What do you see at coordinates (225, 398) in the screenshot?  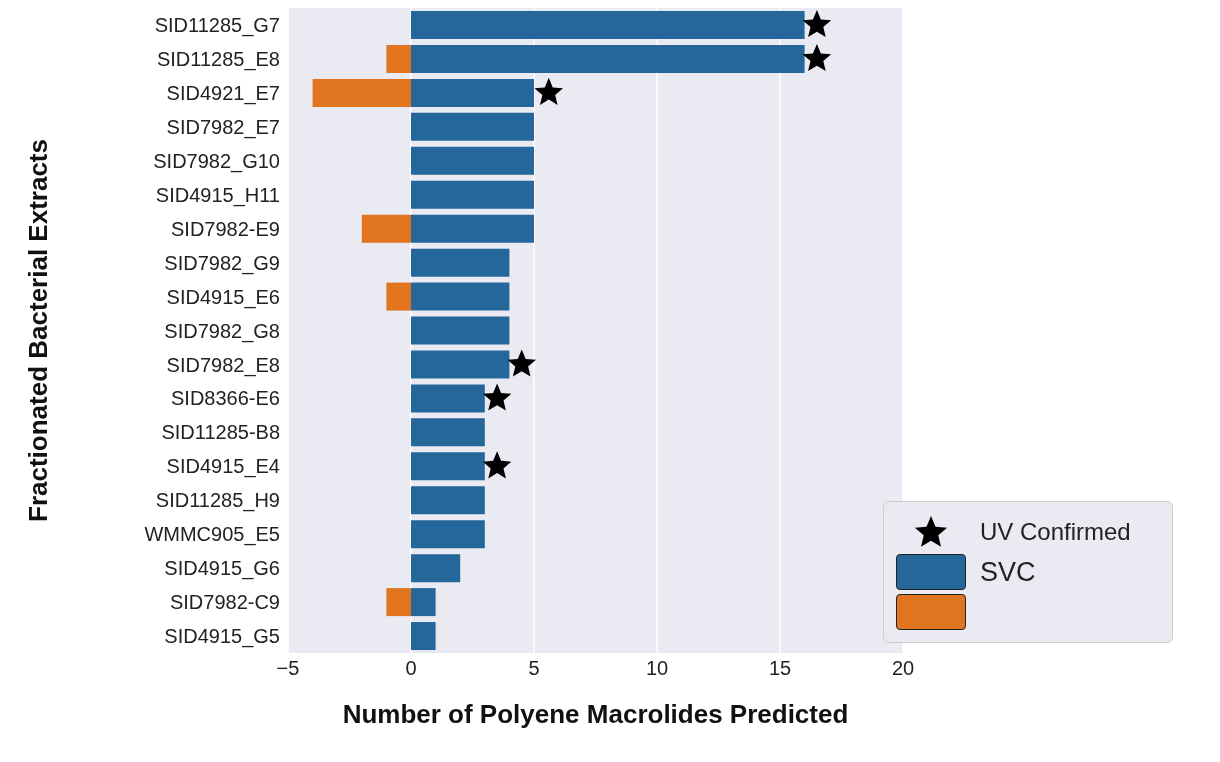 I see `y-tick-label: SID8366-E6` at bounding box center [225, 398].